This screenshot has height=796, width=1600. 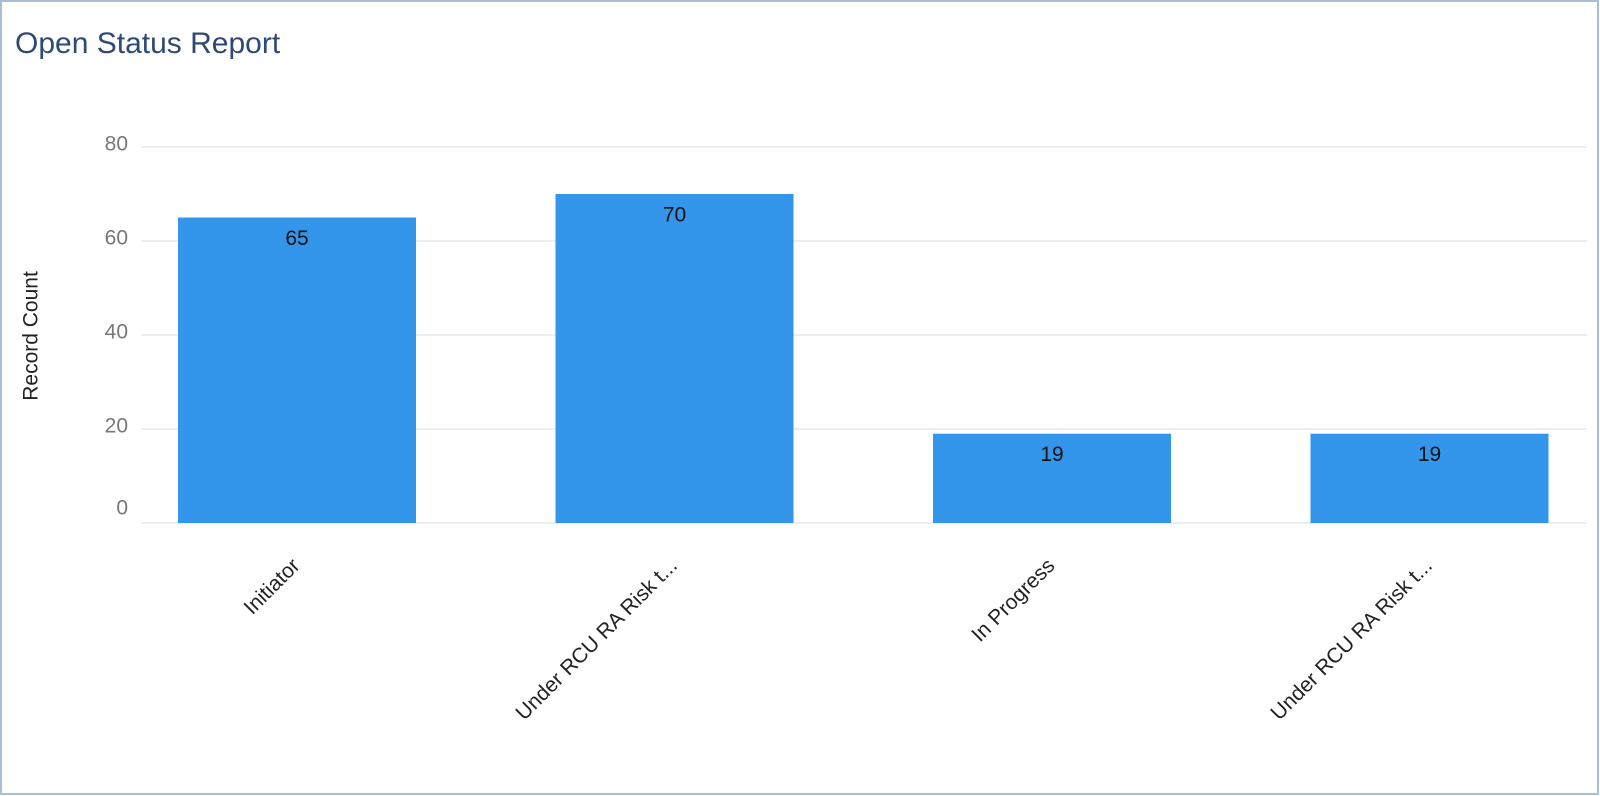 I want to click on y-tick-label: 40, so click(x=116, y=332).